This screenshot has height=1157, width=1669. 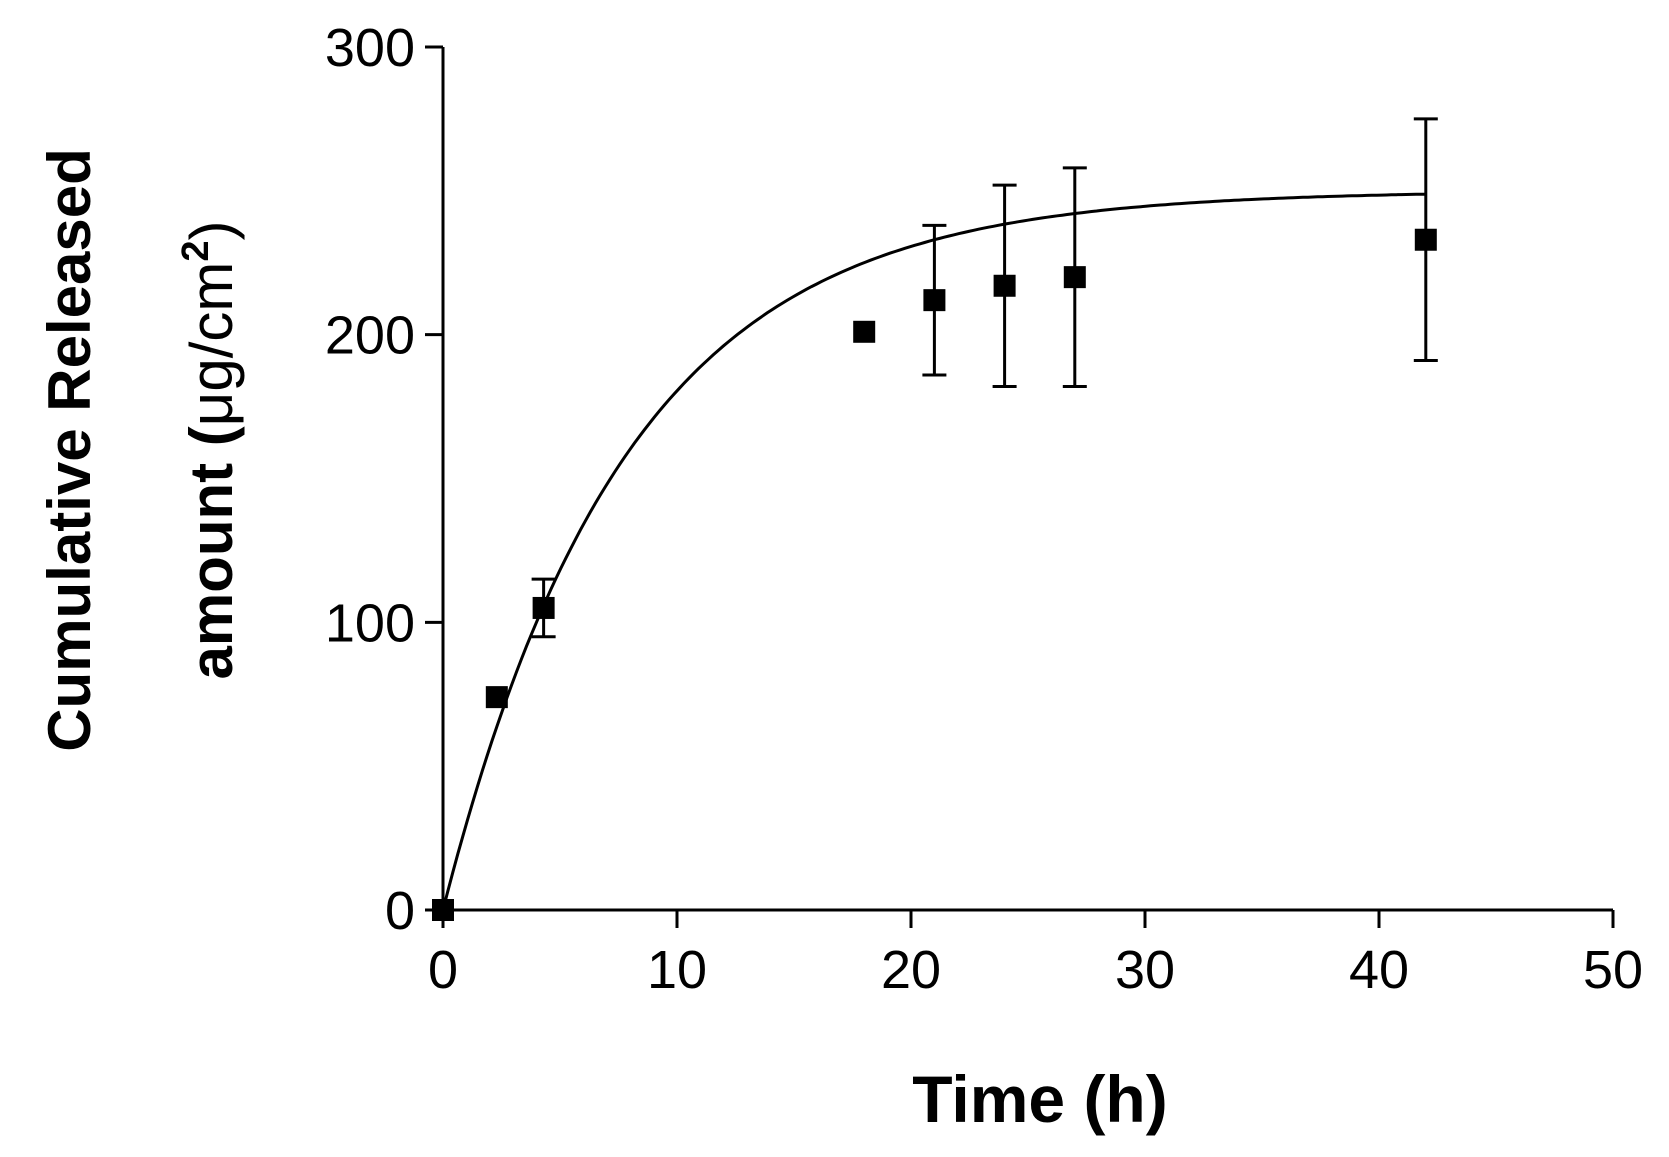 I want to click on y-axis-title-line1: Cumulative Released, so click(x=69, y=450).